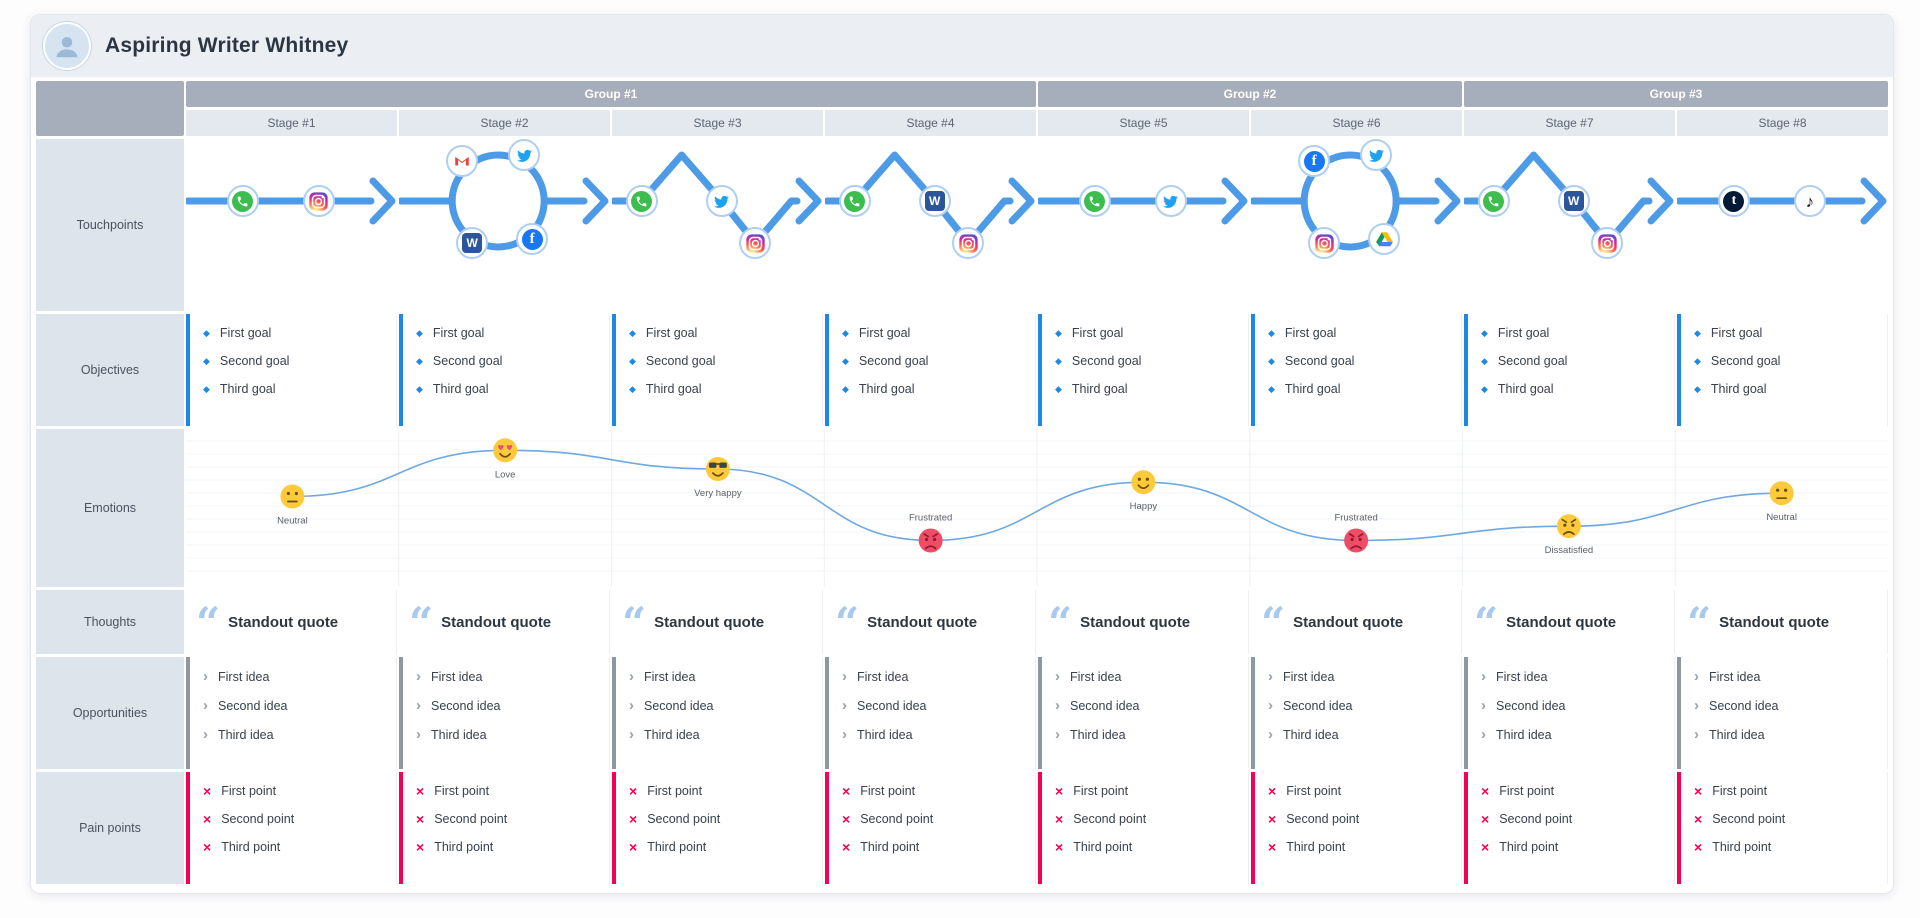 The height and width of the screenshot is (918, 1920). Describe the element at coordinates (1782, 225) in the screenshot. I see `touchpoints-cell: t ♪` at that location.